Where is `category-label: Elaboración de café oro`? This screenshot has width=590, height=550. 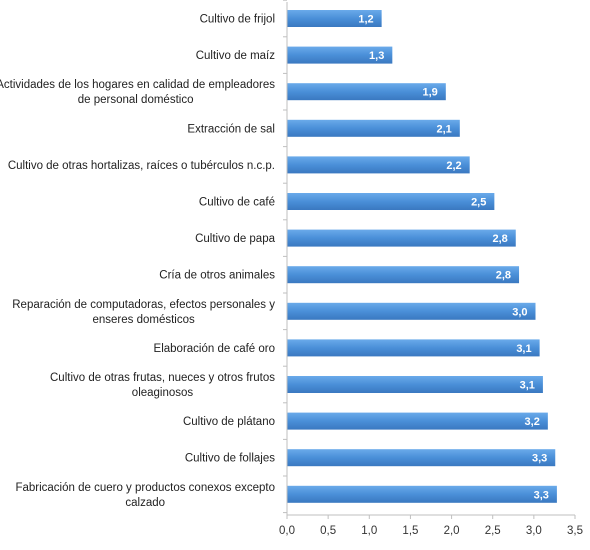
category-label: Elaboración de café oro is located at coordinates (214, 349).